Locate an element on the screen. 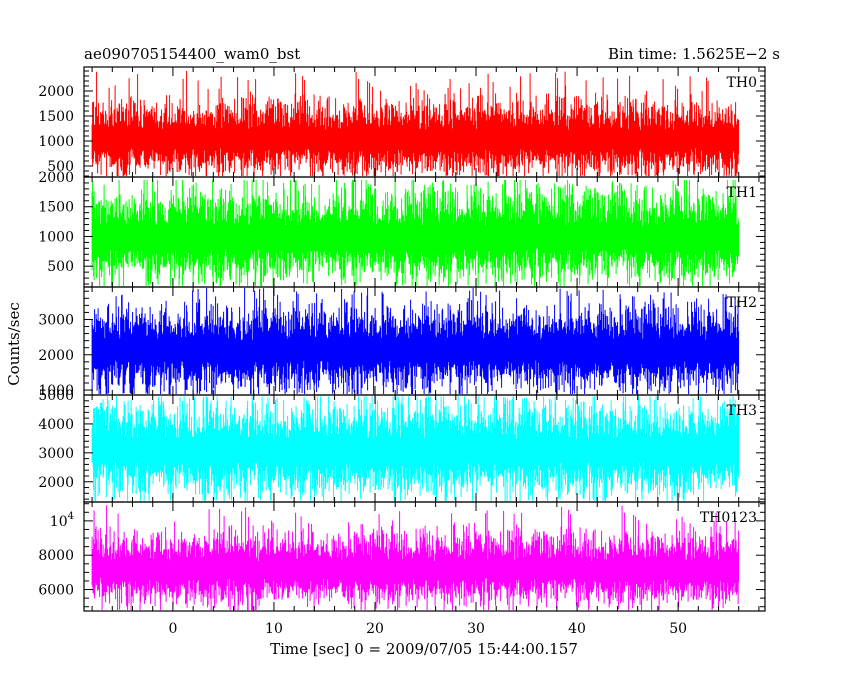 Image resolution: width=850 pixels, height=680 pixels. chart-title-left: ae090705154400_wam0_bst is located at coordinates (192, 54).